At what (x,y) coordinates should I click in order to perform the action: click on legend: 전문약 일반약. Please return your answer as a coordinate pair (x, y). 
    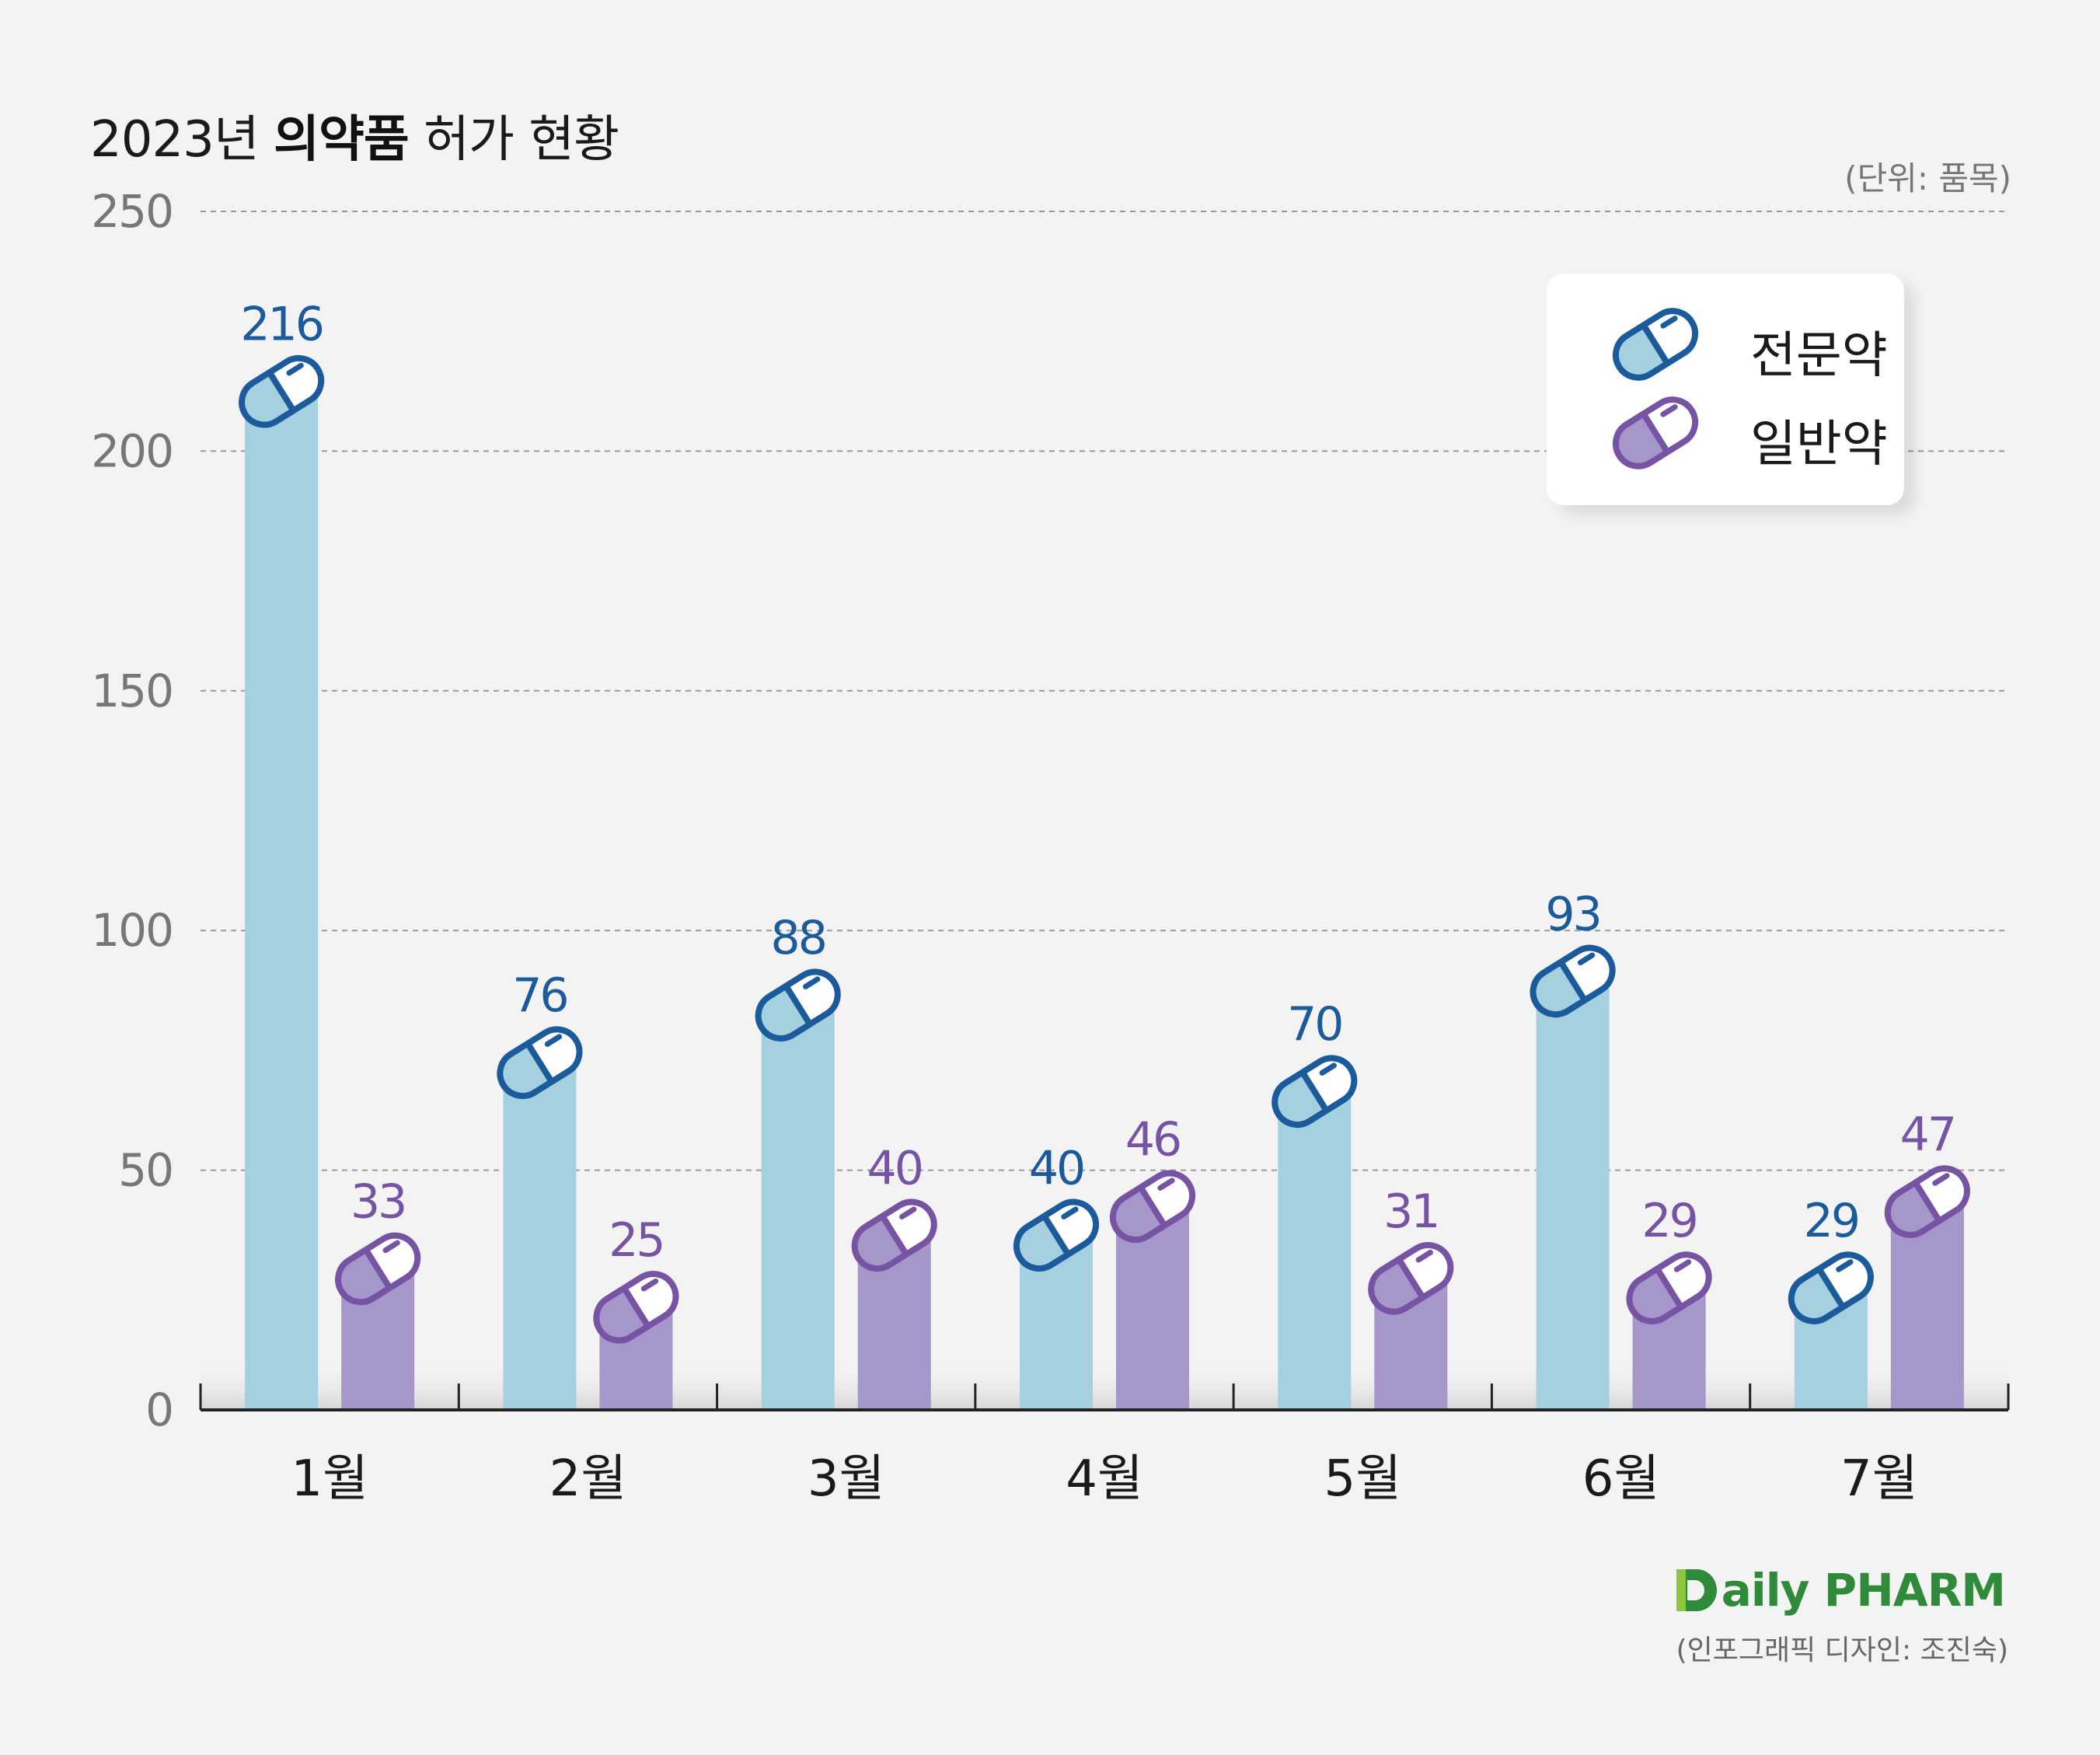
    Looking at the image, I should click on (1725, 389).